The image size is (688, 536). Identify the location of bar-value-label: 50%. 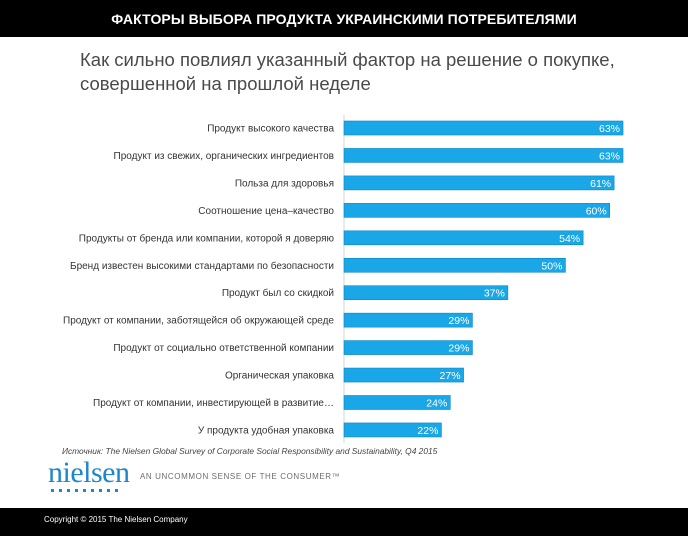
(551, 266).